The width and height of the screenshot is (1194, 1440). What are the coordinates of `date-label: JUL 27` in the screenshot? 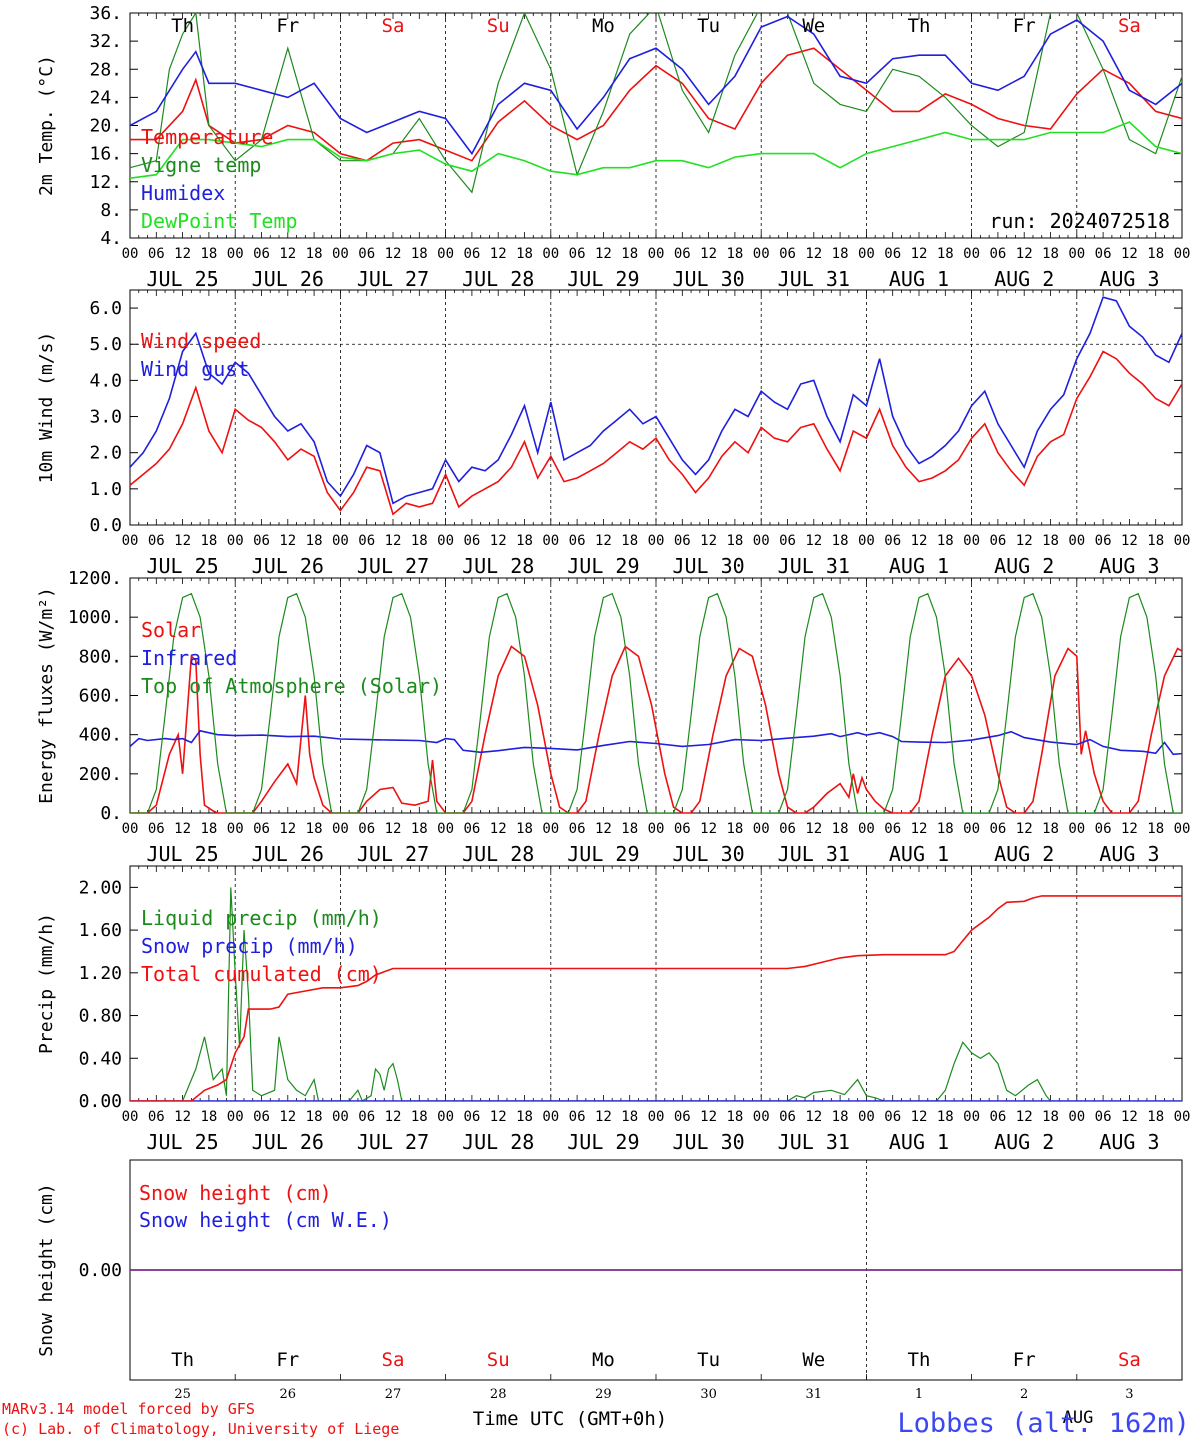 It's located at (393, 279).